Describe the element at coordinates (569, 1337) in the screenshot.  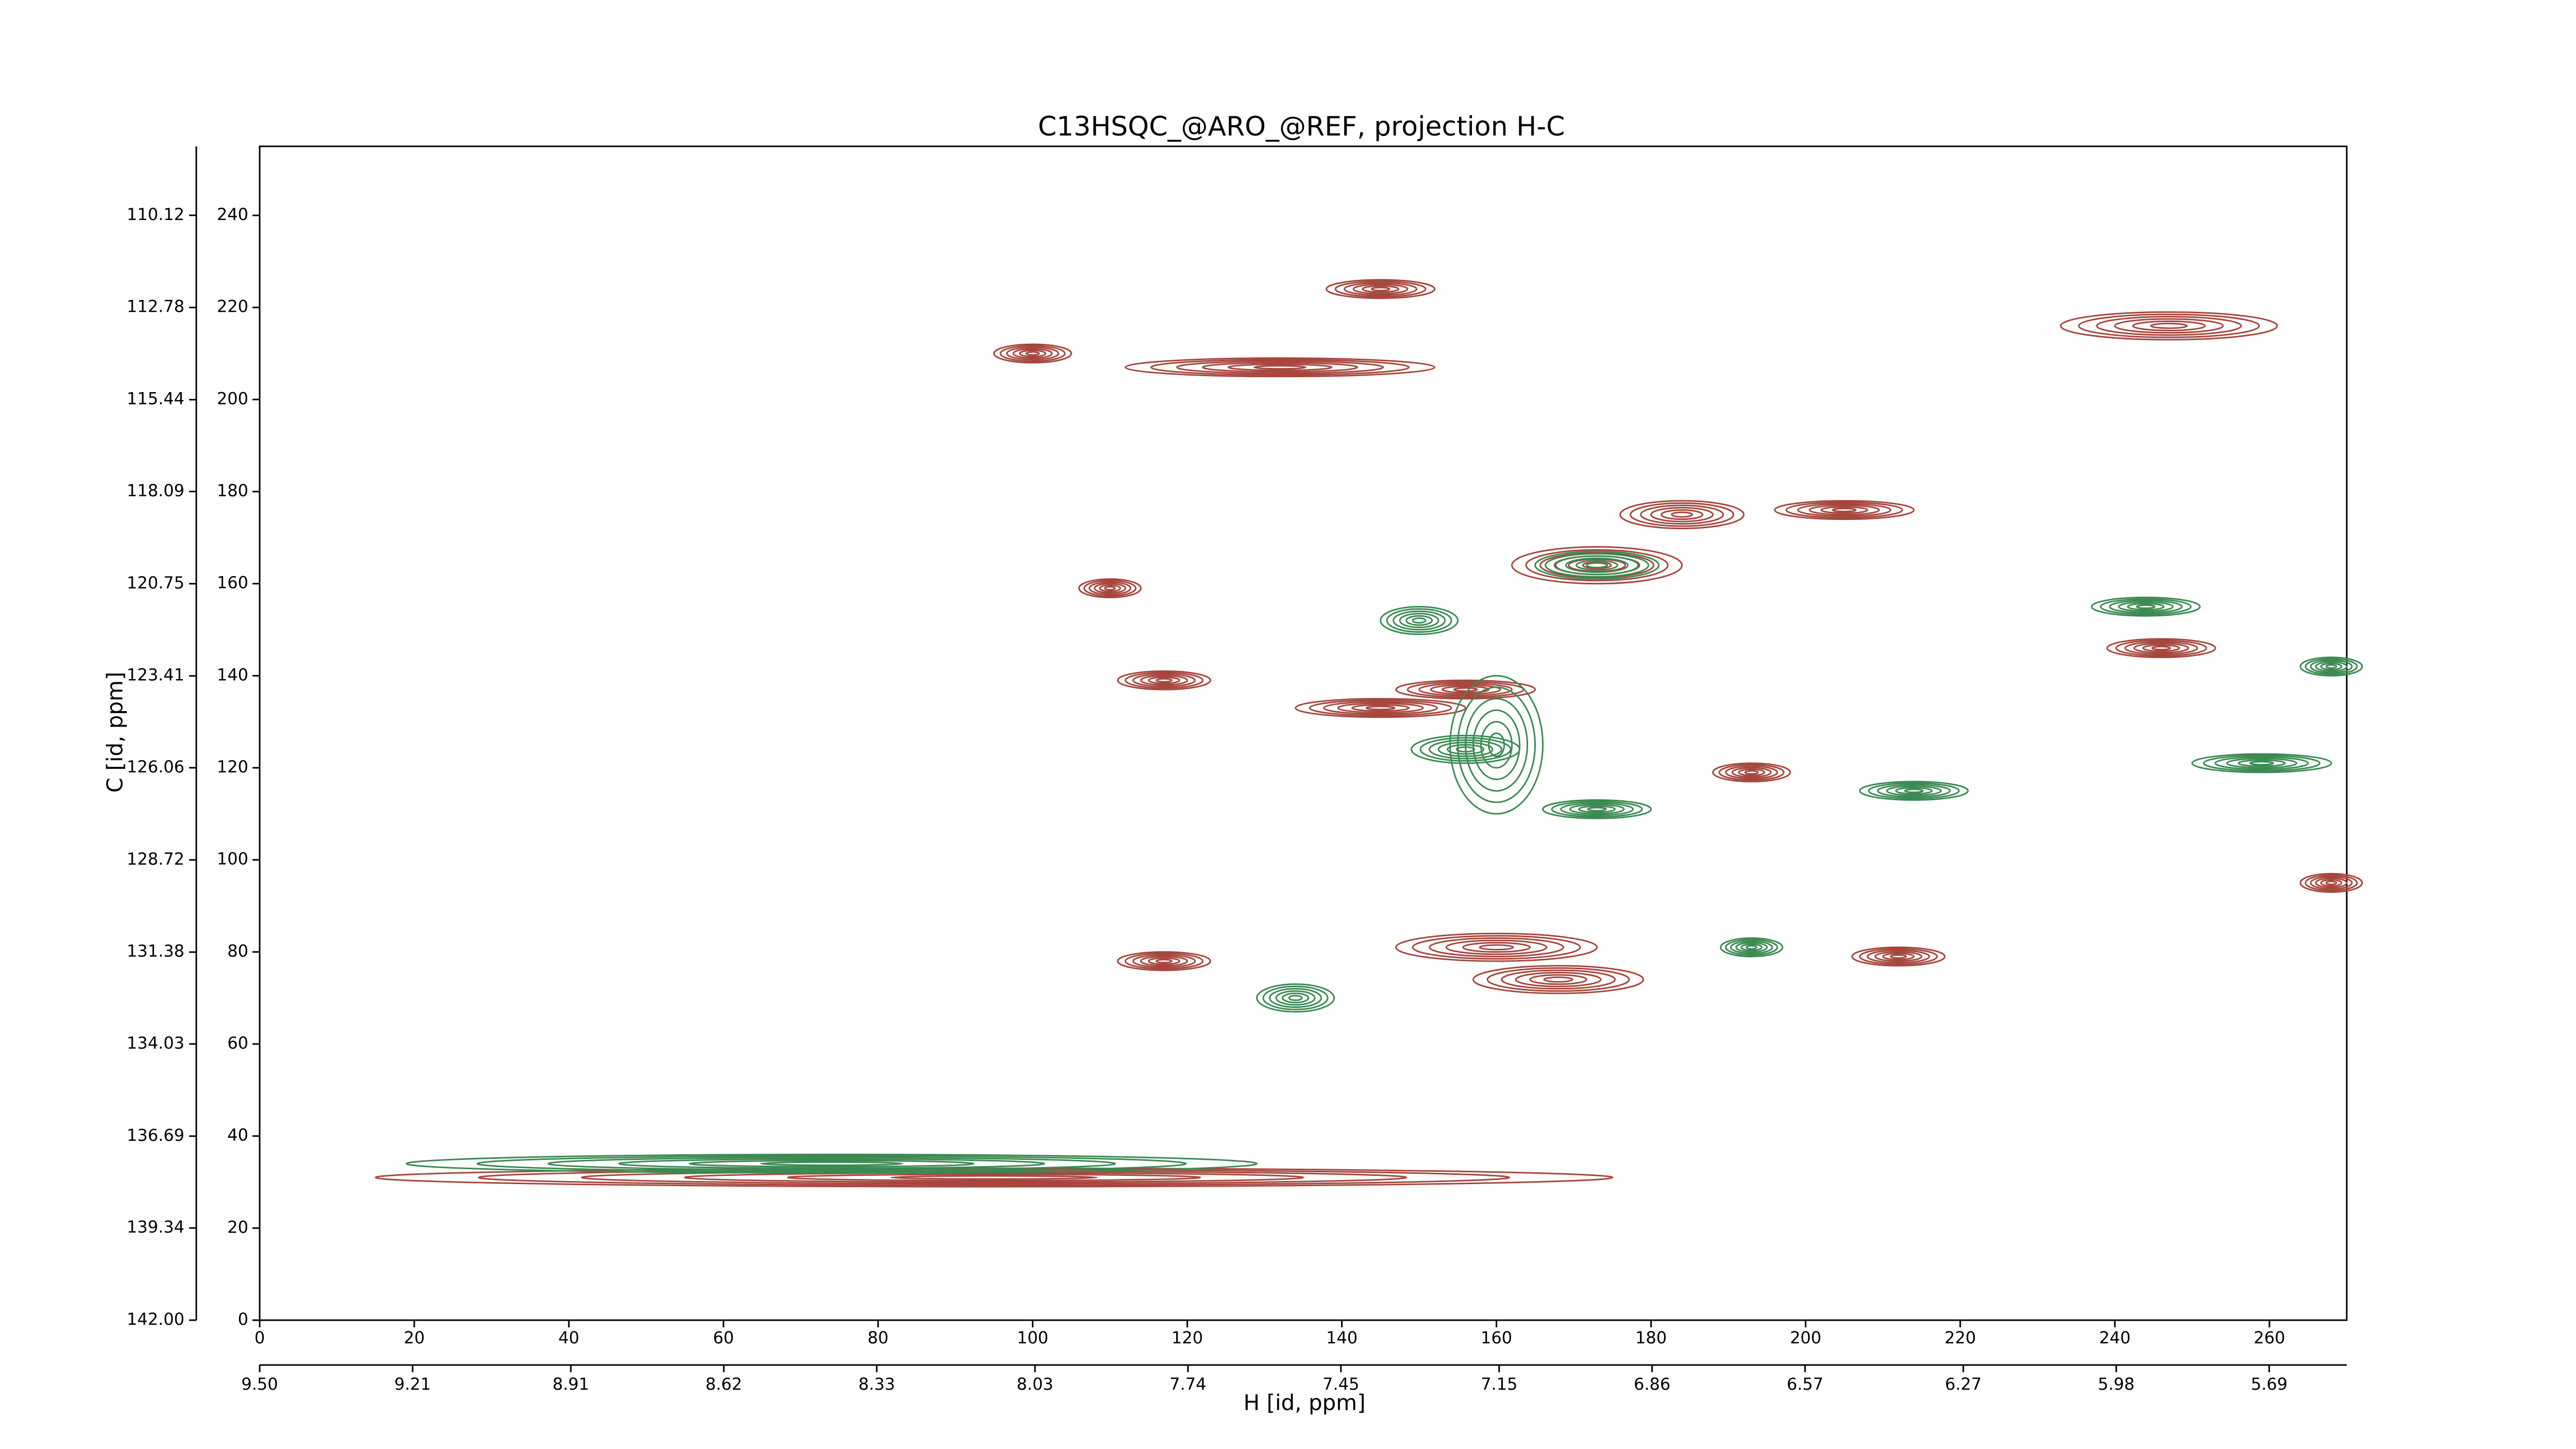
I see `x-tick-label: 40` at that location.